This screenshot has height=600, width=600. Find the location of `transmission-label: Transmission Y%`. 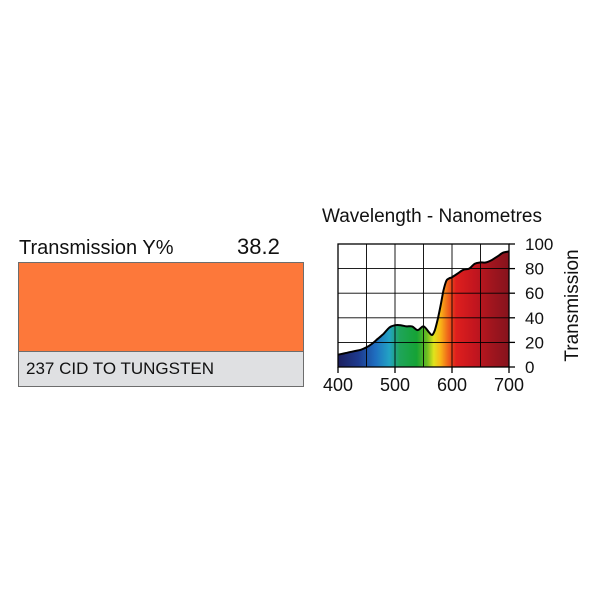

transmission-label: Transmission Y% is located at coordinates (96, 248).